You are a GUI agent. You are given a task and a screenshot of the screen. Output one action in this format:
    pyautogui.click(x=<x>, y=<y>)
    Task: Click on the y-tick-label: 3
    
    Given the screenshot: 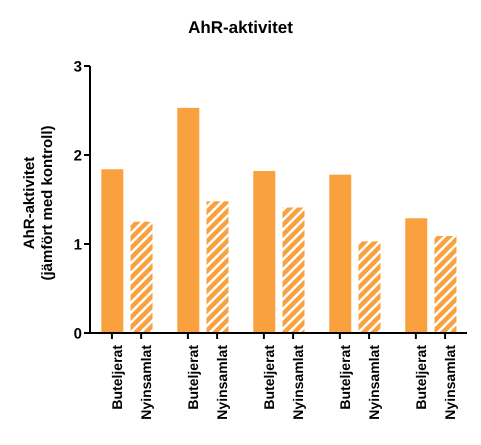 What is the action you would take?
    pyautogui.click(x=78, y=67)
    